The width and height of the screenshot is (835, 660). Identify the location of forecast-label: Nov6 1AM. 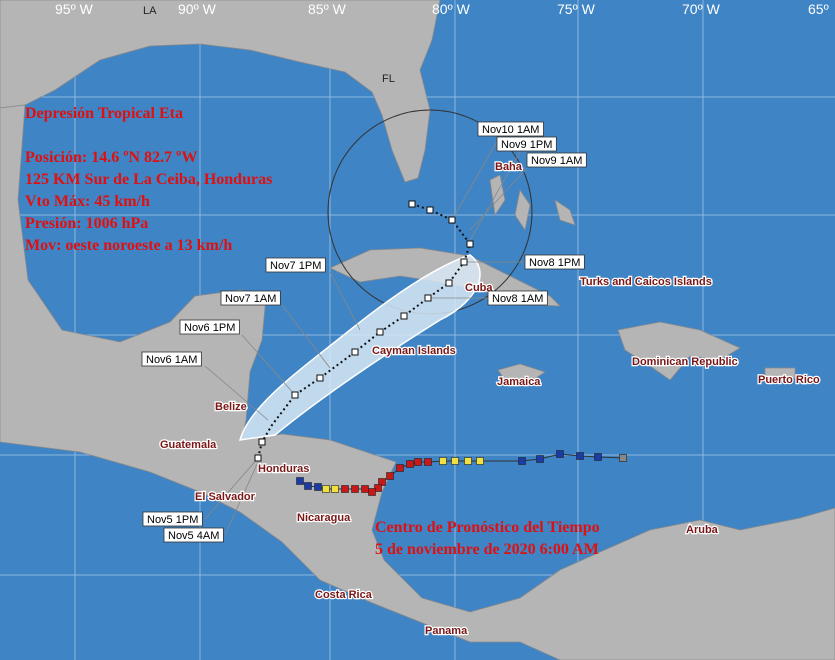
(171, 360).